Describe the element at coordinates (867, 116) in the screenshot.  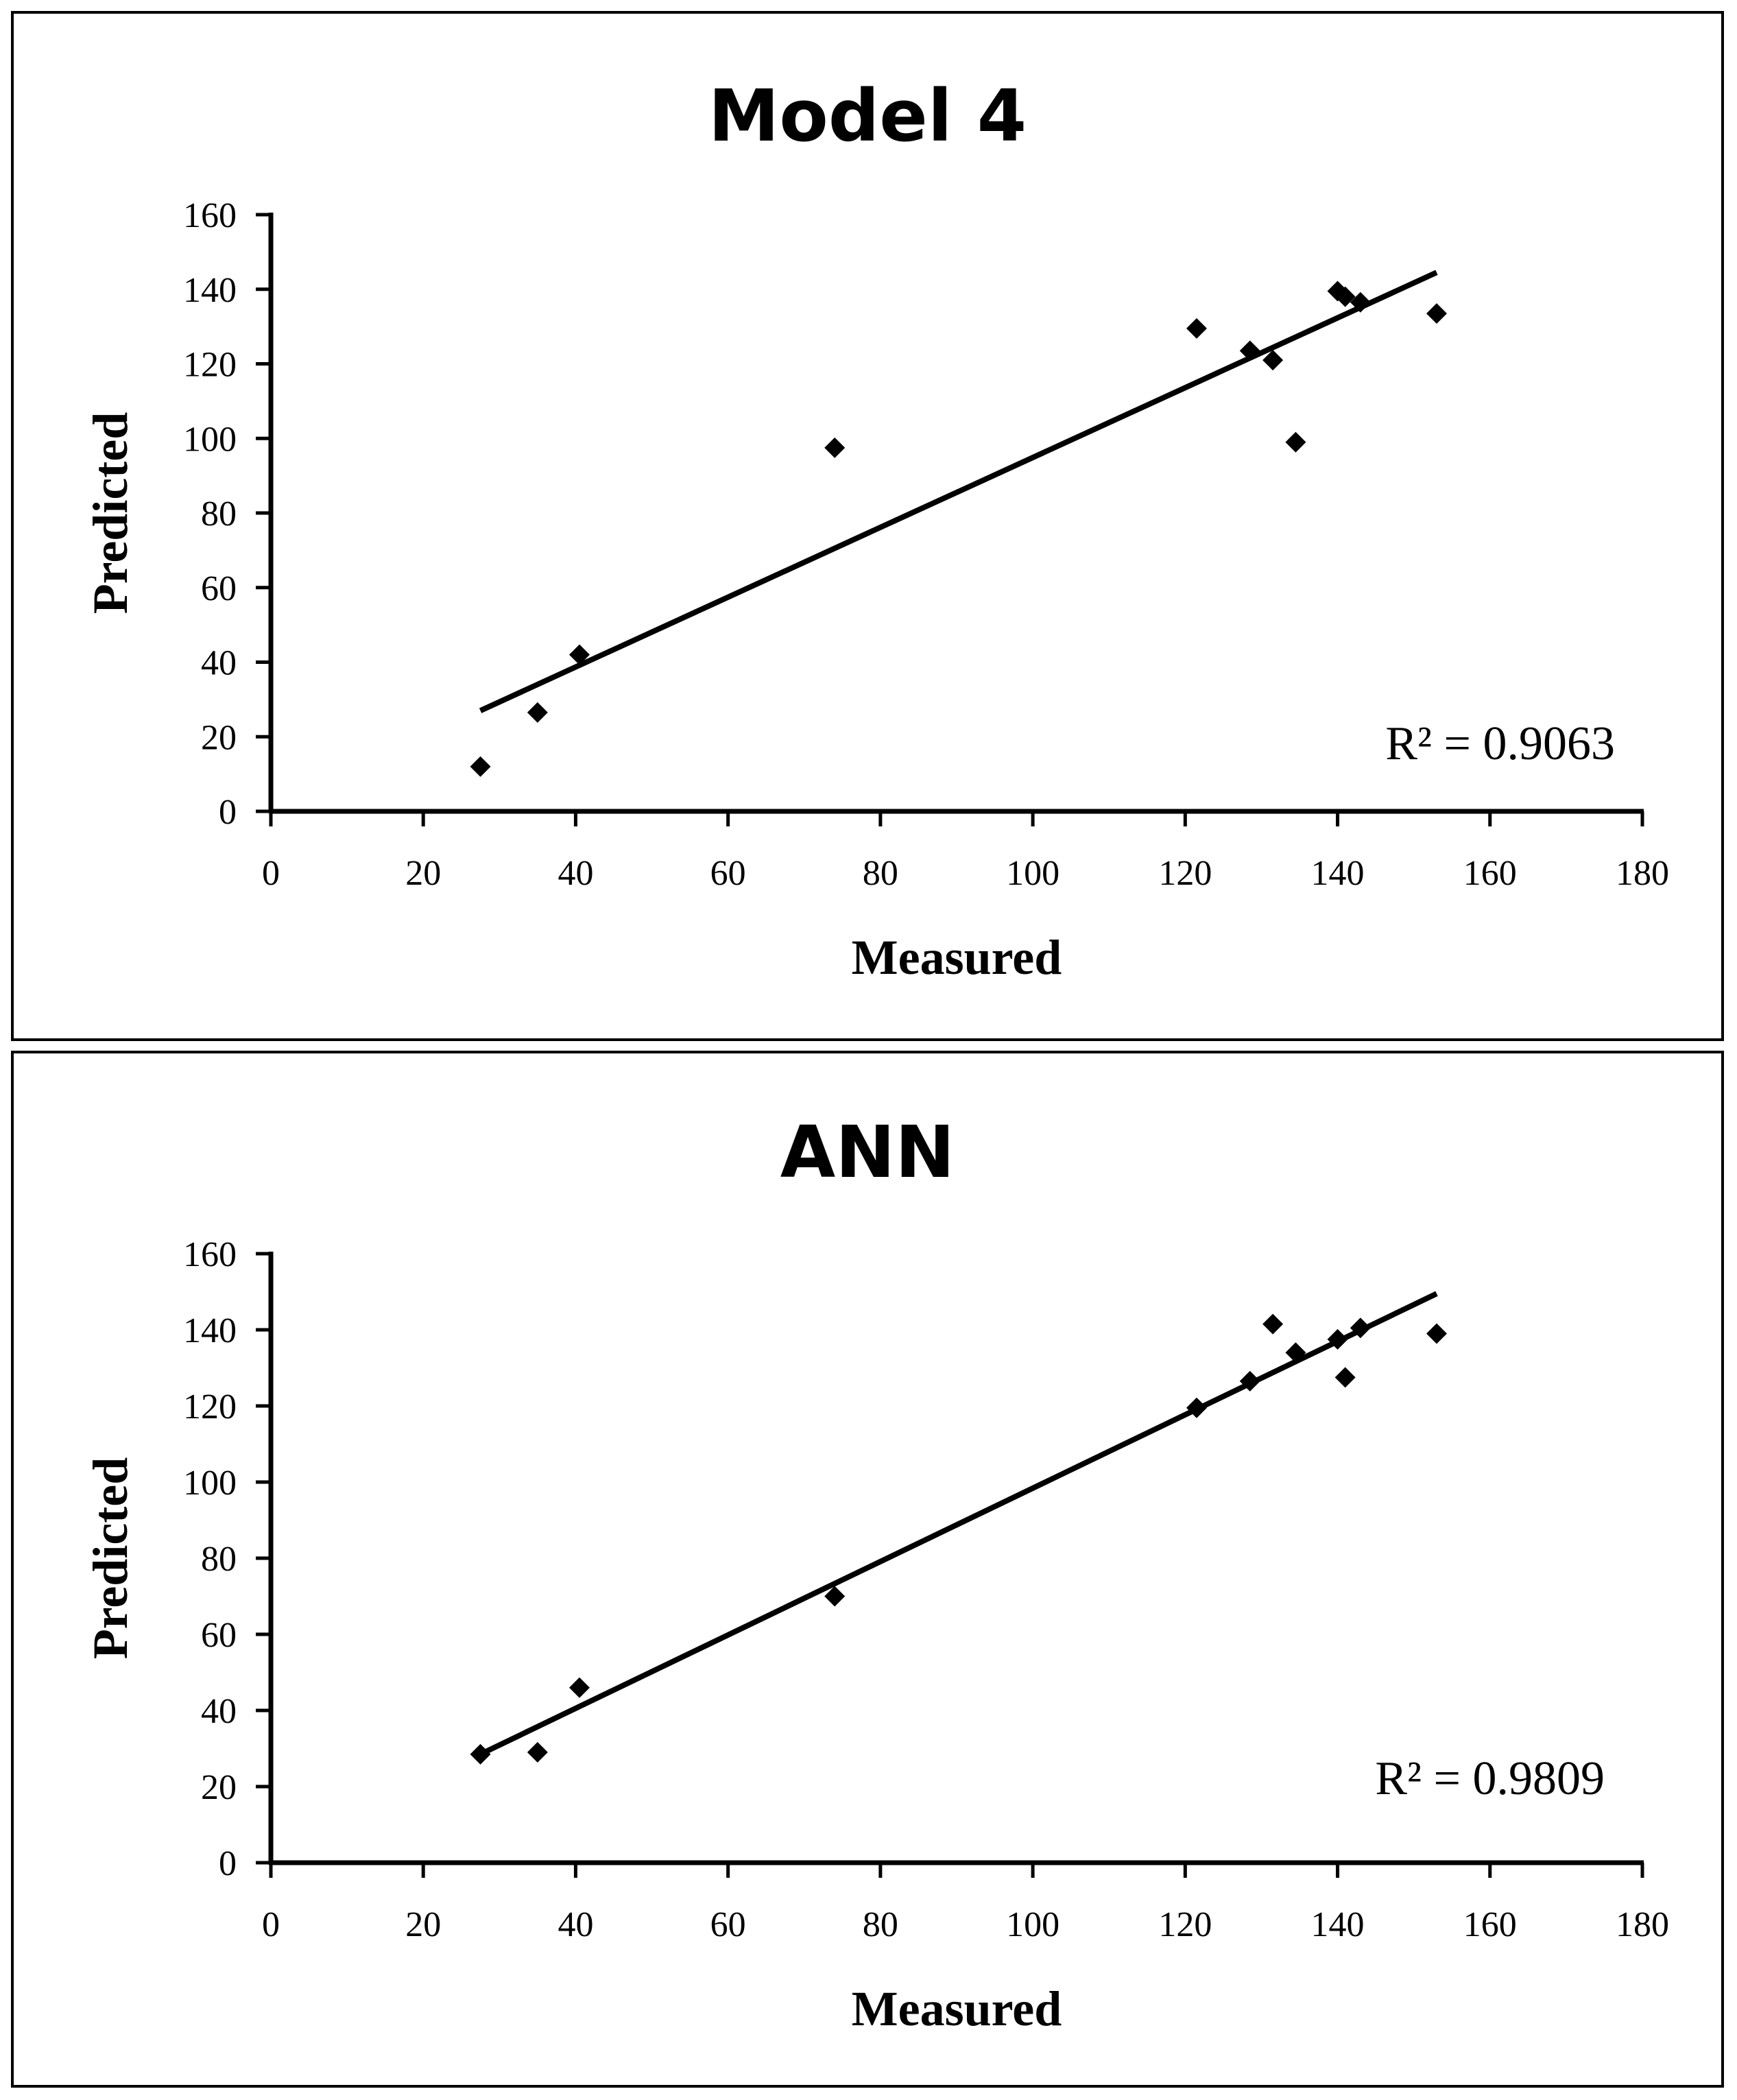
I see `chart-title: Model 4` at that location.